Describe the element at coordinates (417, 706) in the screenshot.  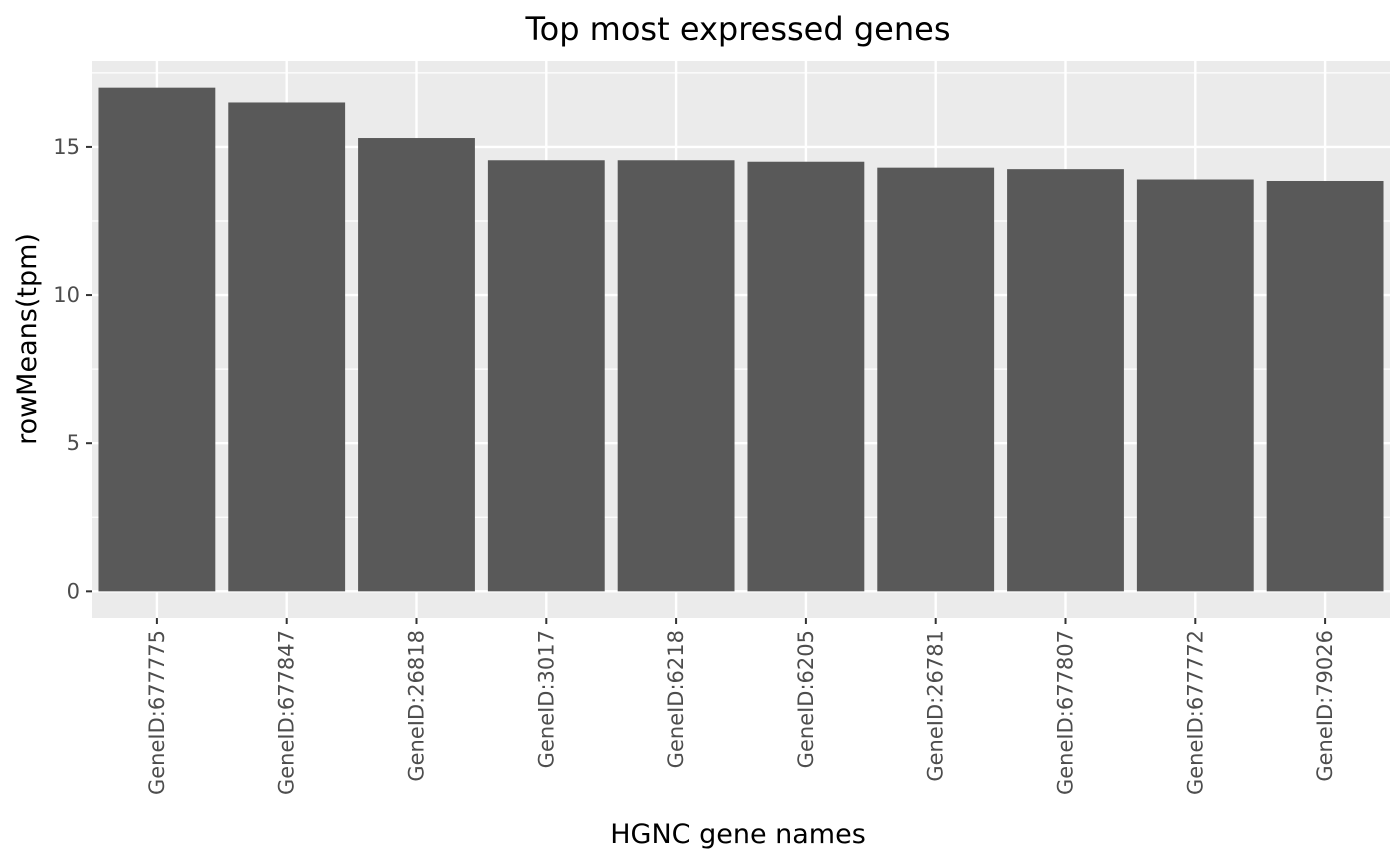
I see `x-tick-label: GeneID:26818` at that location.